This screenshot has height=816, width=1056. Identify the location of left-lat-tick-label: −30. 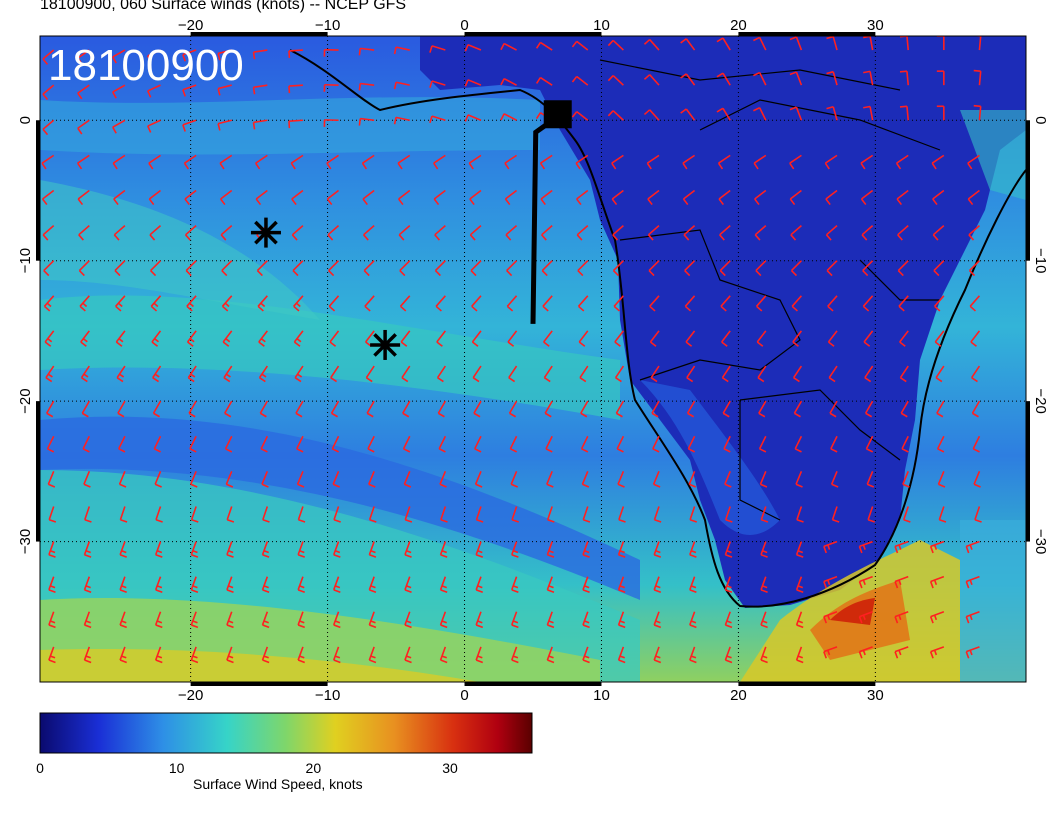
(25, 541).